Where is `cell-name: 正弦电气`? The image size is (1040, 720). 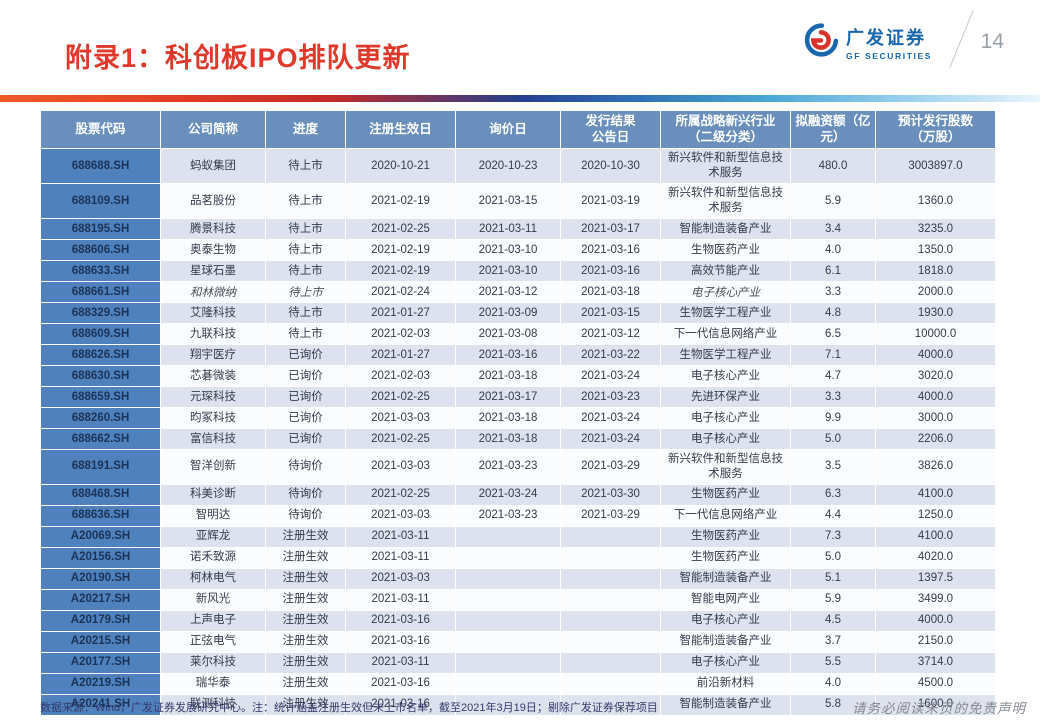 cell-name: 正弦电气 is located at coordinates (213, 641).